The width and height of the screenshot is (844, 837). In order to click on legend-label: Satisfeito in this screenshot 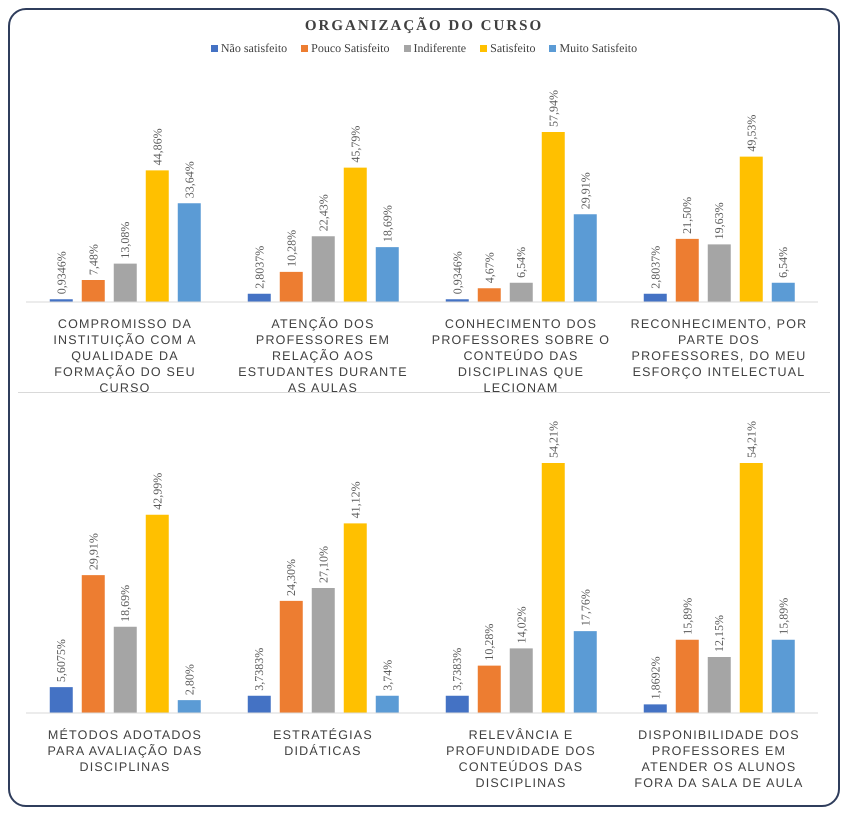, I will do `click(513, 48)`.